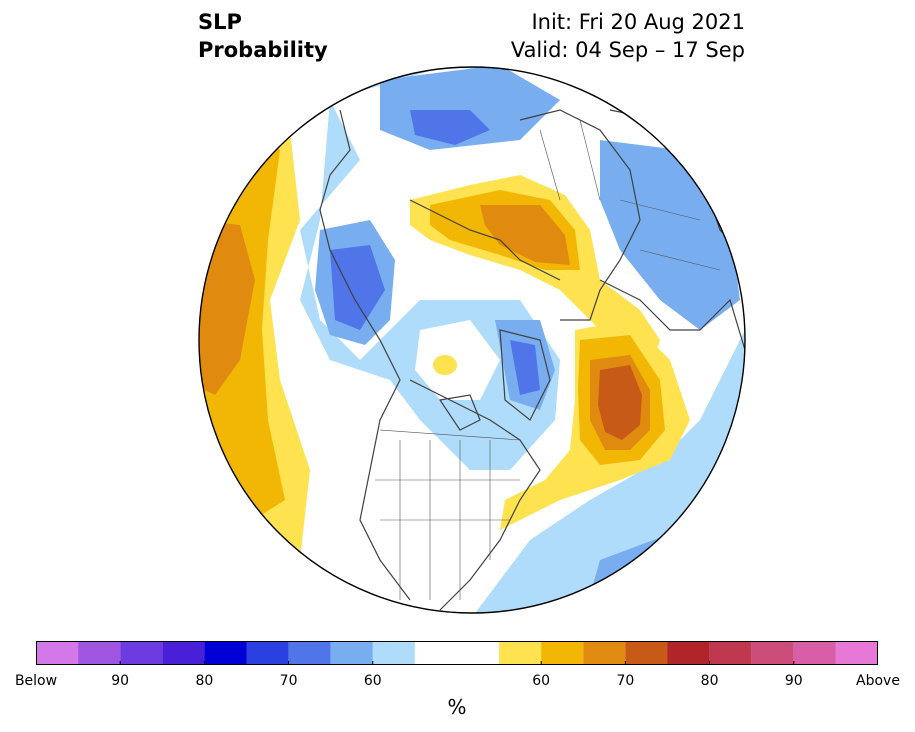  What do you see at coordinates (220, 22) in the screenshot?
I see `title-line-1: SLP` at bounding box center [220, 22].